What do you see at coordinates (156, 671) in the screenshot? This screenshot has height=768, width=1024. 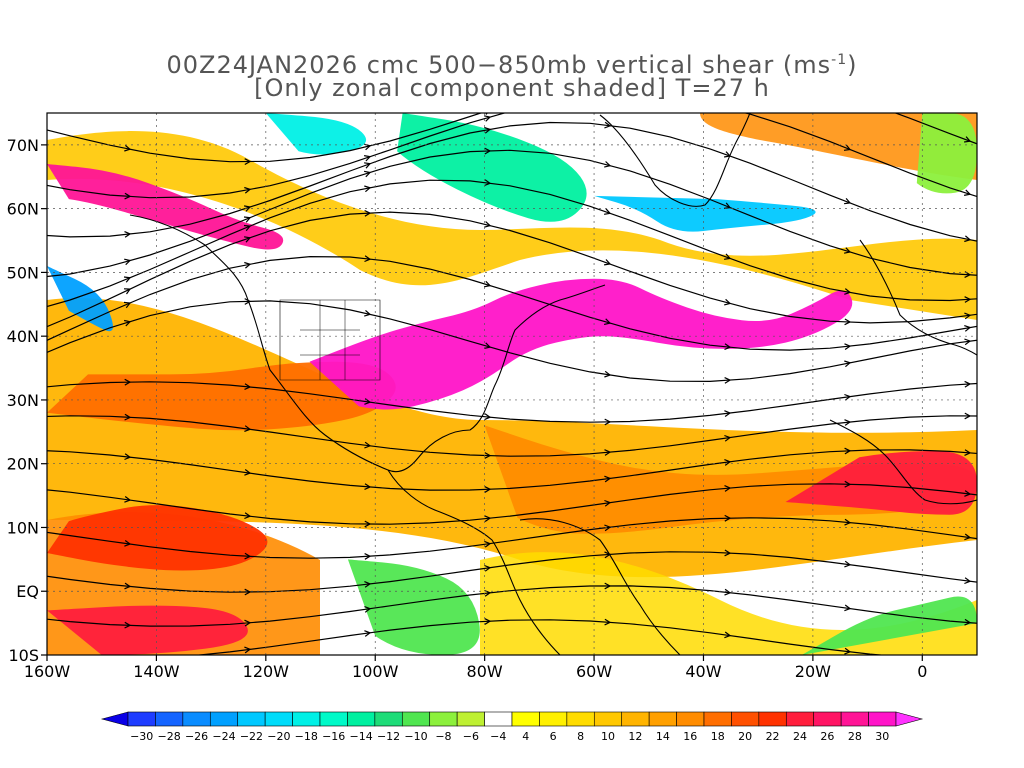 I see `x-tick-label: 140W` at bounding box center [156, 671].